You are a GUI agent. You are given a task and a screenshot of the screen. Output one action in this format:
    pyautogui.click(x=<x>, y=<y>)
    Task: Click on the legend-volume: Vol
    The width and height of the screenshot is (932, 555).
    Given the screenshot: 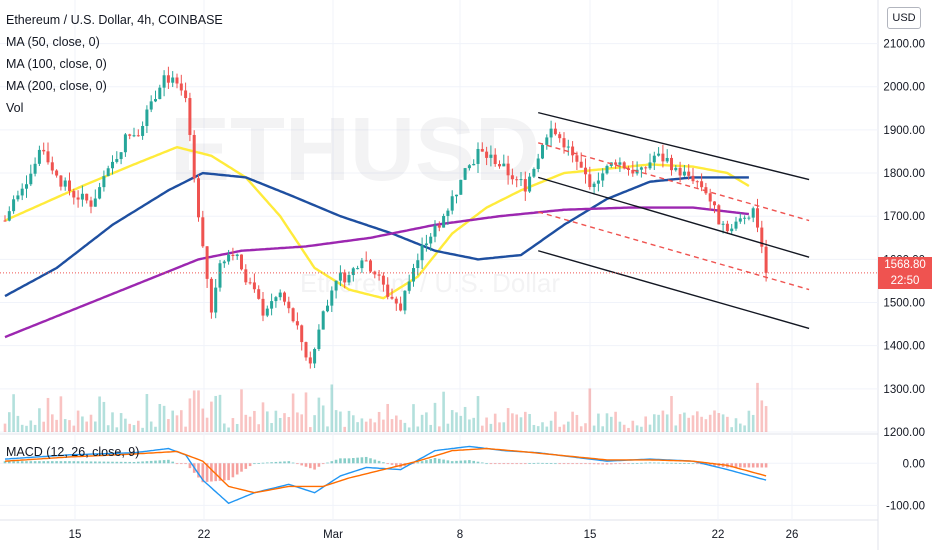 What is the action you would take?
    pyautogui.click(x=15, y=108)
    